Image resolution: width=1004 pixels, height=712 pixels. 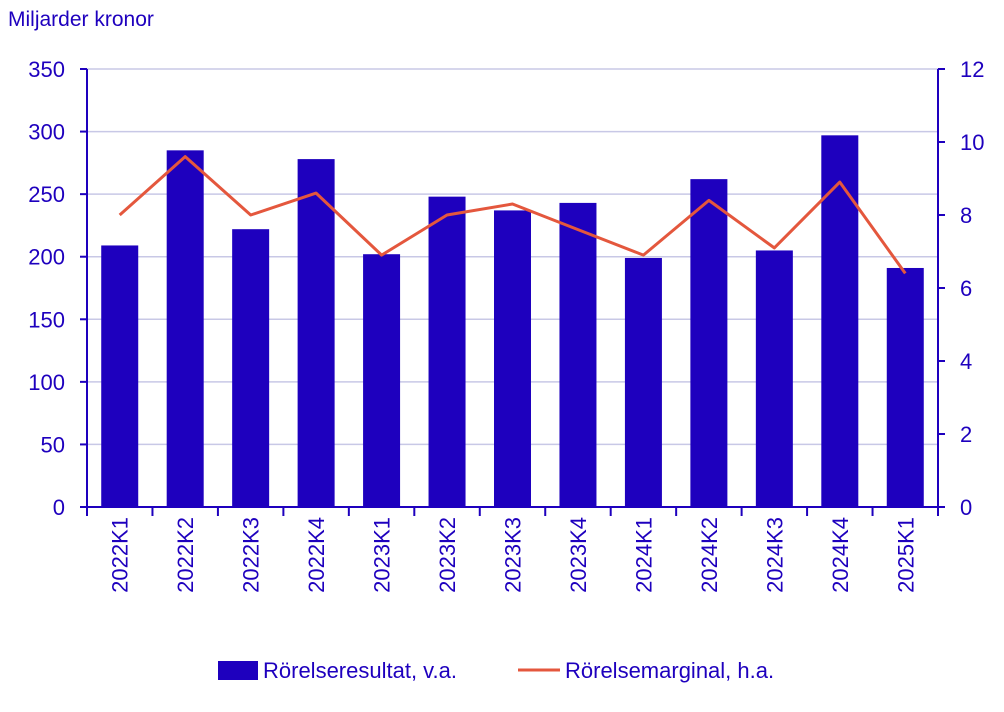 I want to click on right-tick-label: 12, so click(x=972, y=69).